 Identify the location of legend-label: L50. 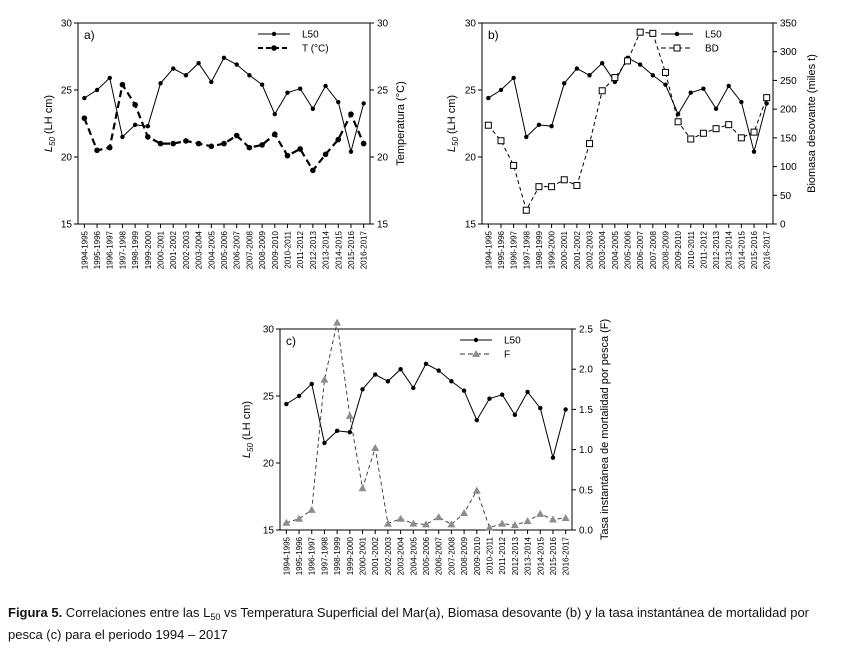
(713, 35).